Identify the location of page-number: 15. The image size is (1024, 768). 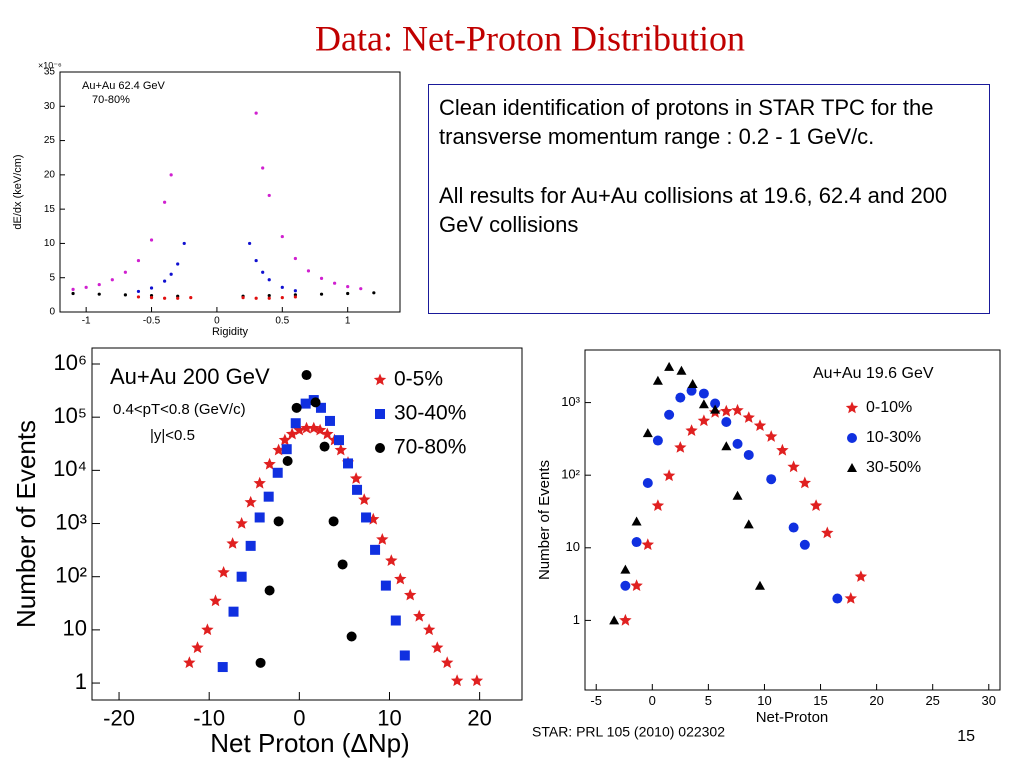
(966, 736).